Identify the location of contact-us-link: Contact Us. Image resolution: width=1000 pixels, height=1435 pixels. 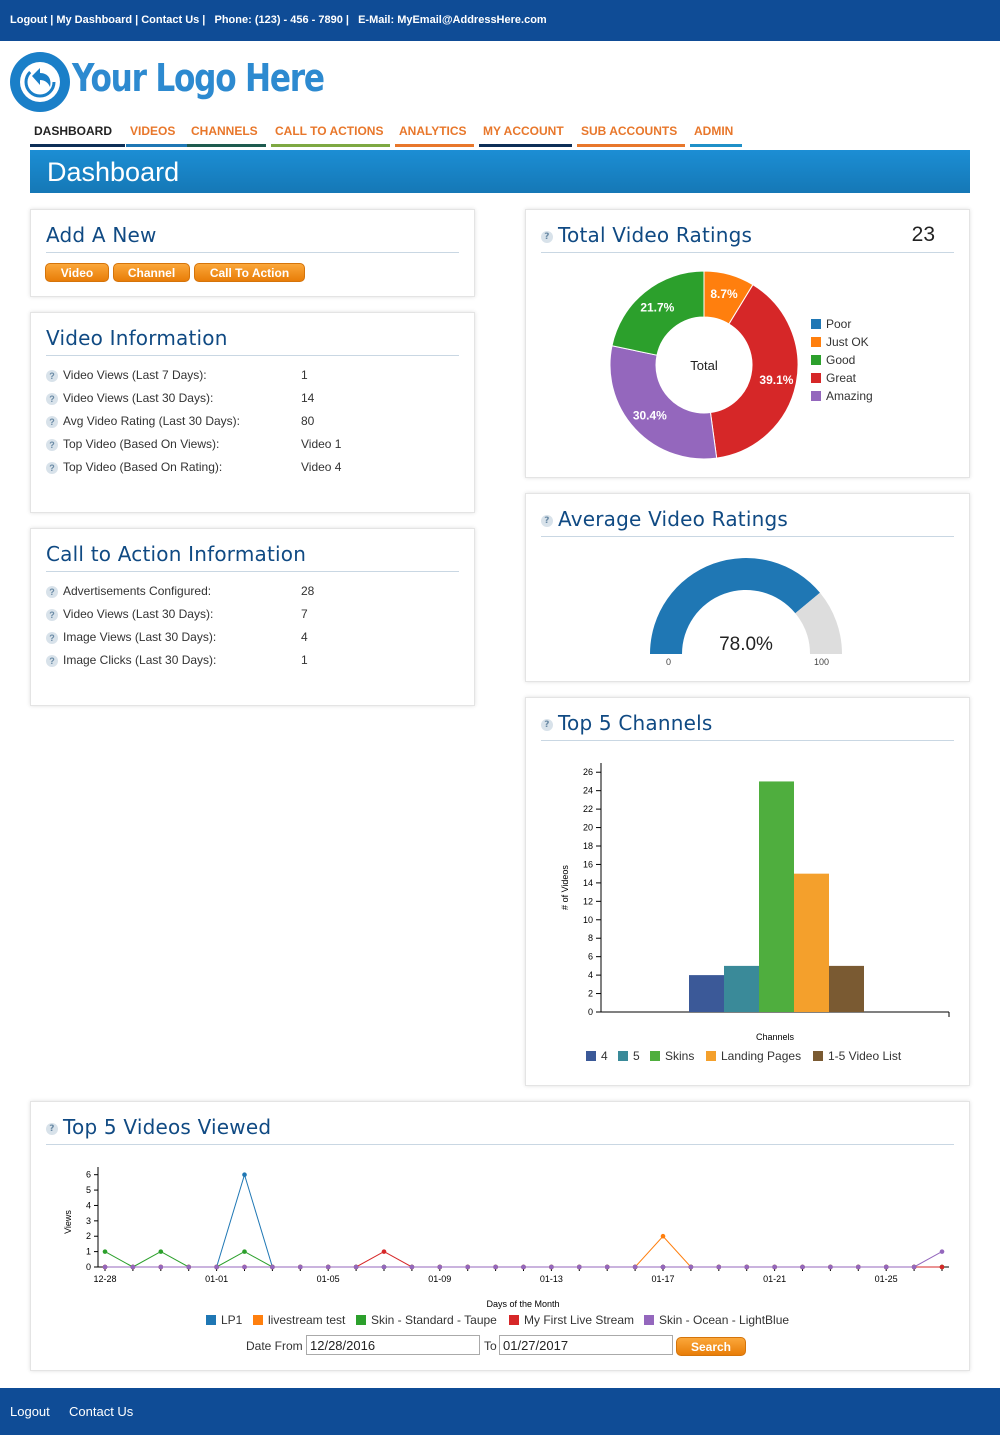
(170, 20).